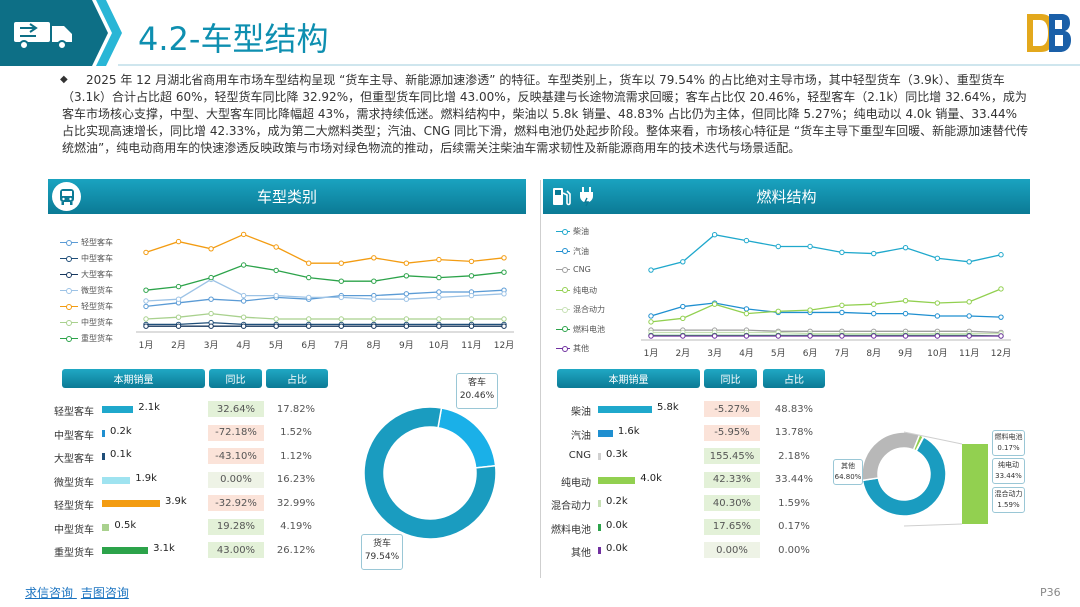 The width and height of the screenshot is (1080, 607). Describe the element at coordinates (794, 409) in the screenshot. I see `share-cell: 48.83%` at that location.